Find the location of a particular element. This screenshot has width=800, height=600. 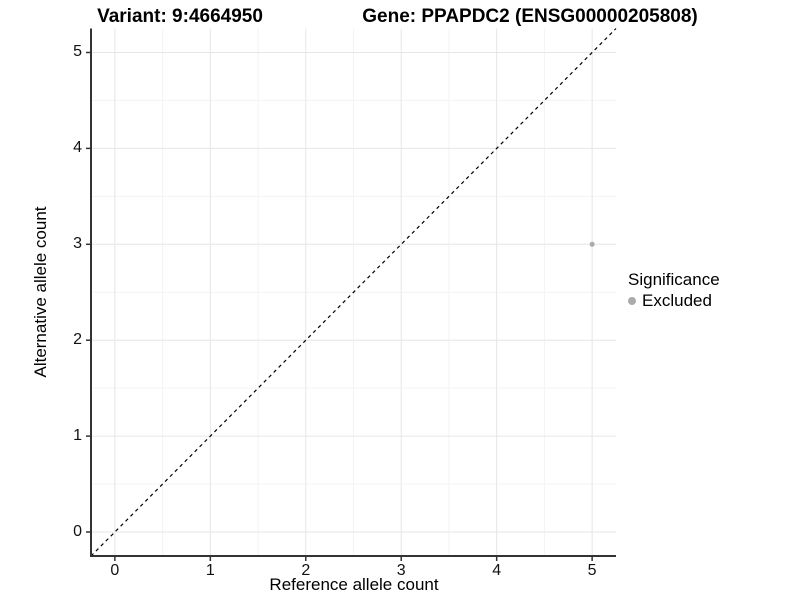

data-point is located at coordinates (592, 244).